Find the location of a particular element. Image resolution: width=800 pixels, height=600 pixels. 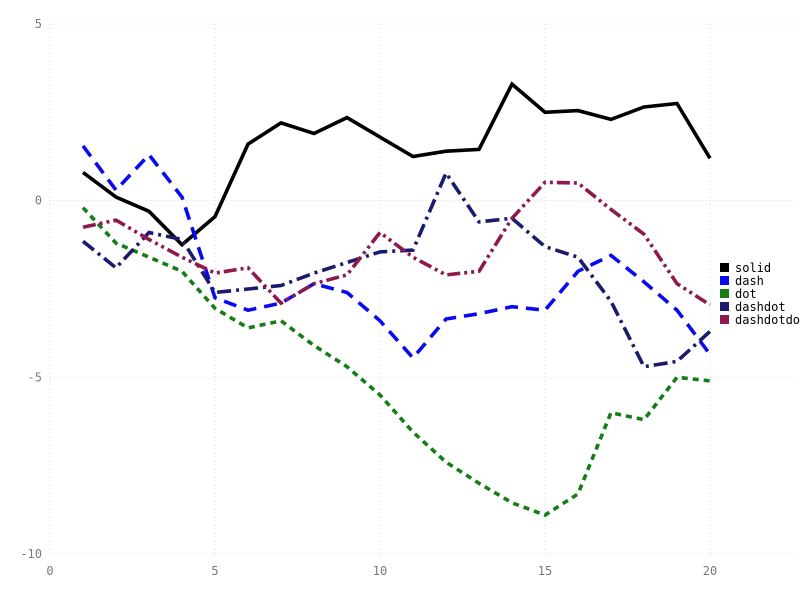

legend-item-dashdotdot: dashdotdot is located at coordinates (760, 320).